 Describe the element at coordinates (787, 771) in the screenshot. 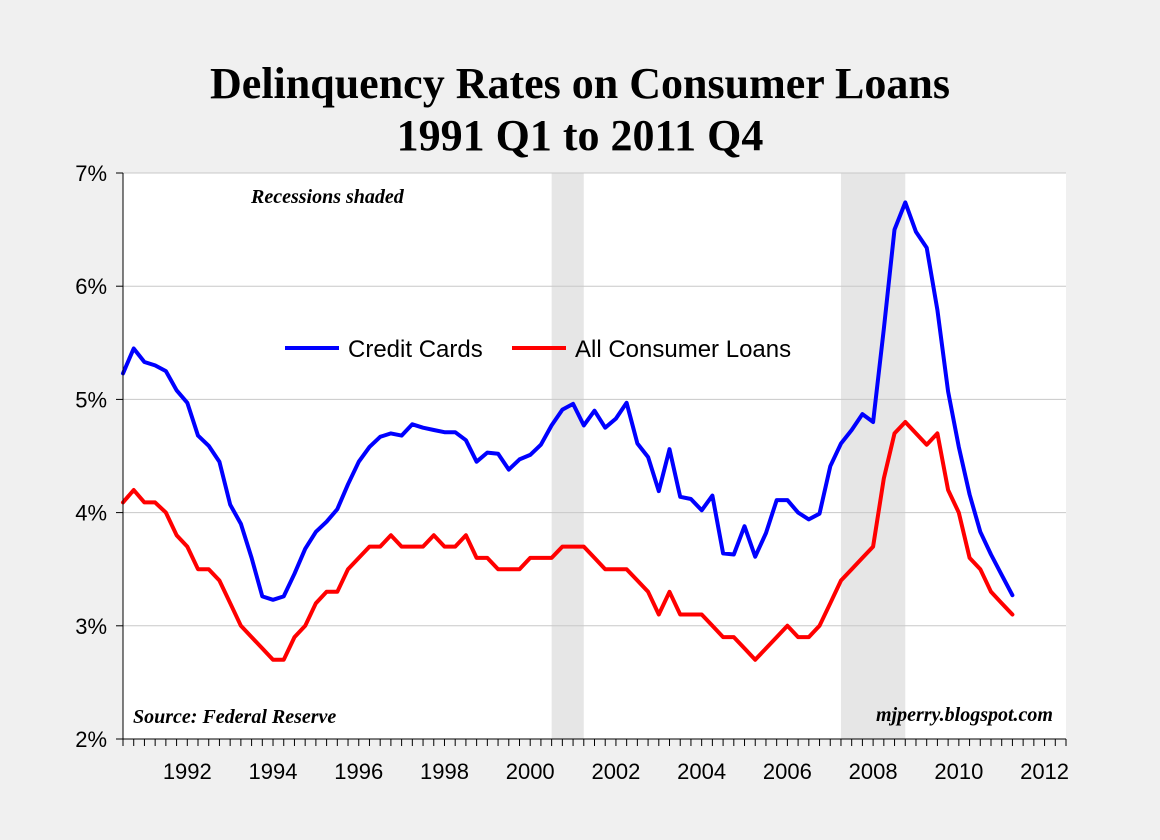

I see `x-tick-label: 2006` at that location.